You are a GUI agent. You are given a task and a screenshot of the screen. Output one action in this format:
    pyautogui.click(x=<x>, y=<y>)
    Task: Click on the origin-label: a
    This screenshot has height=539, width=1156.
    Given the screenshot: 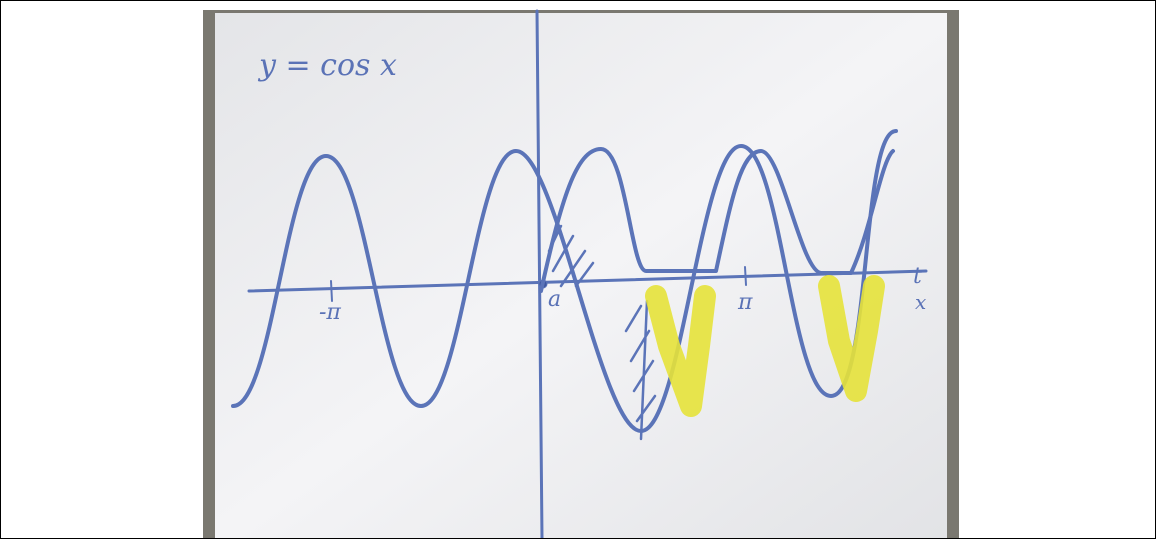 What is the action you would take?
    pyautogui.click(x=554, y=299)
    